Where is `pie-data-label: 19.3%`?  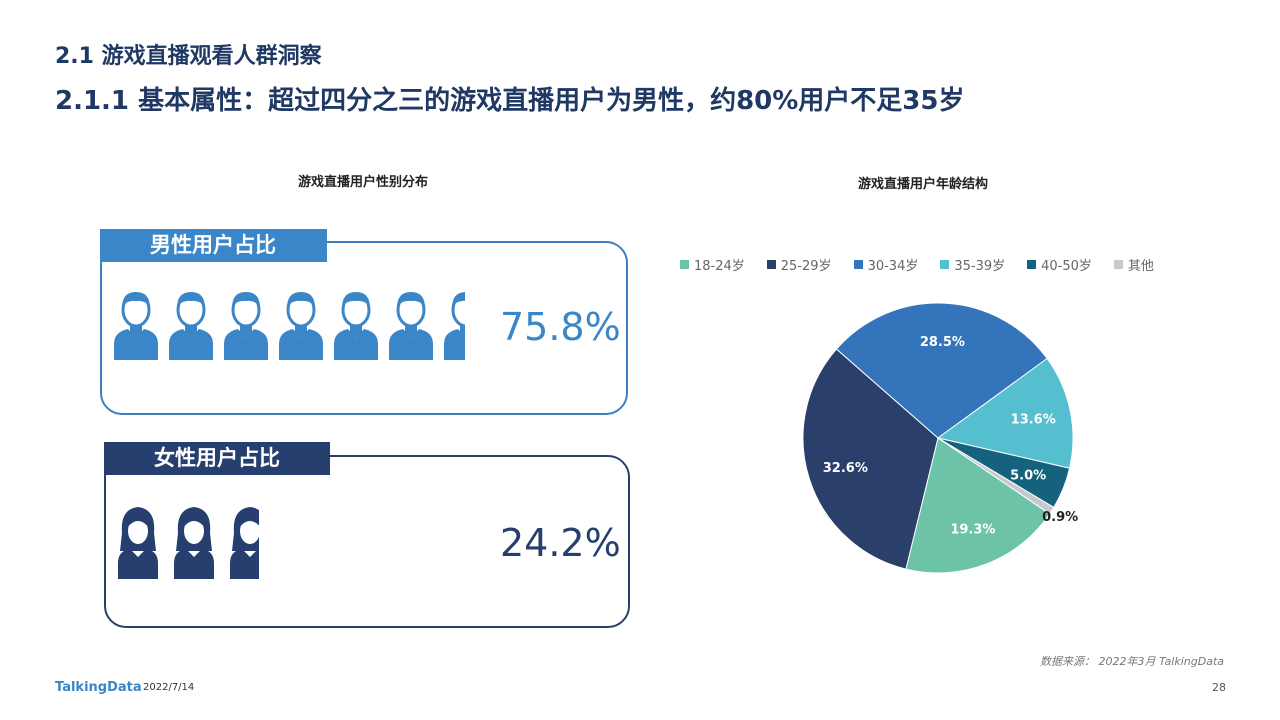
pie-data-label: 19.3% is located at coordinates (972, 530).